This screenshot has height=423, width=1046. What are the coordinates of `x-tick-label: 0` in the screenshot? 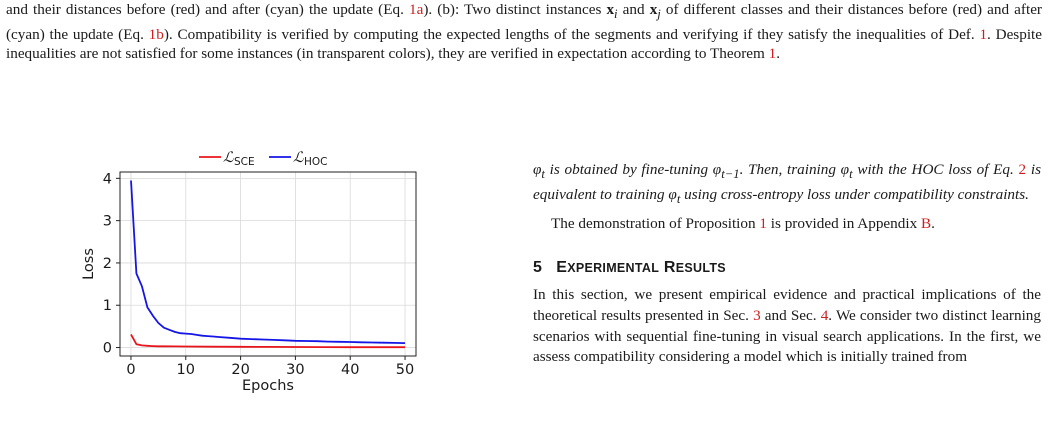 It's located at (130, 370).